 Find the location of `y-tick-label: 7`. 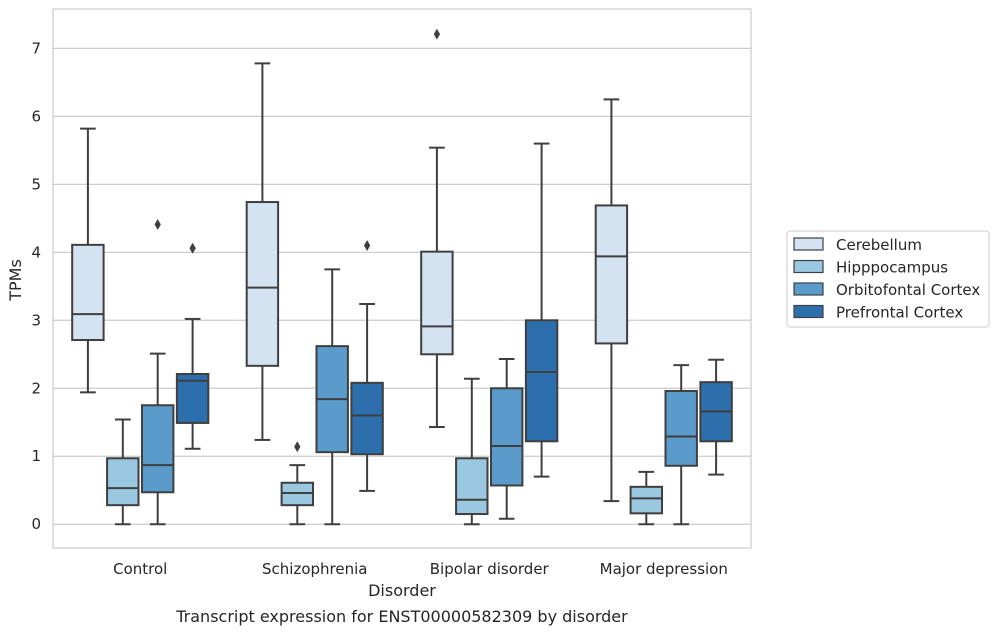

y-tick-label: 7 is located at coordinates (36, 48).